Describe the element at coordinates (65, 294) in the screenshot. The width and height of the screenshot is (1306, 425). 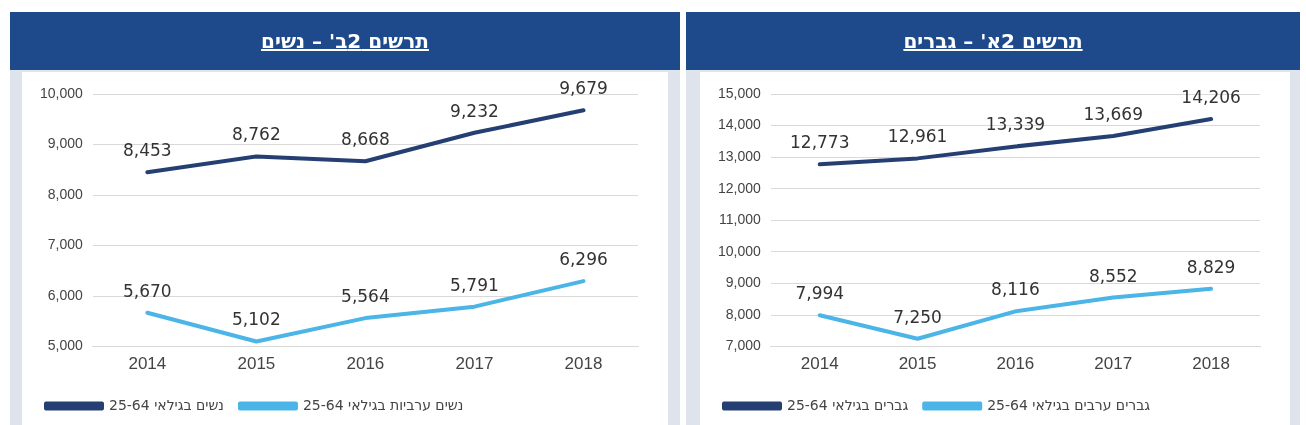
I see `y-tick-label: 6,000` at that location.